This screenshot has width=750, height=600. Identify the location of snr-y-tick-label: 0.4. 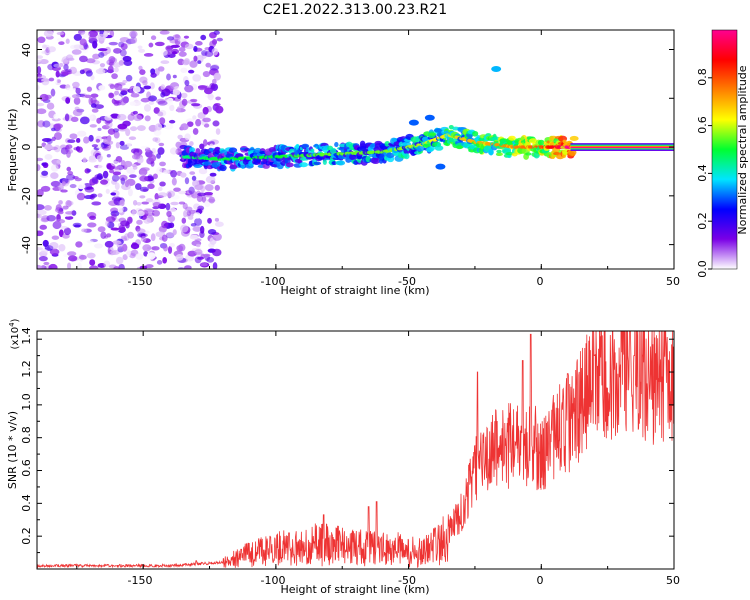
(26, 503).